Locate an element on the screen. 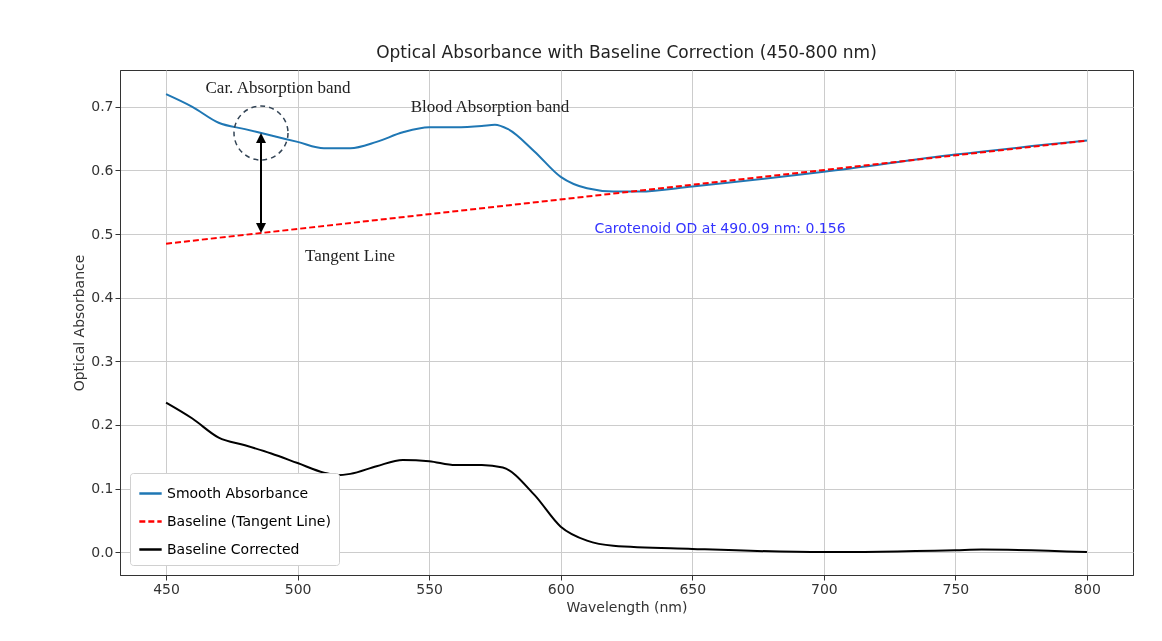 The height and width of the screenshot is (641, 1162). y-axis-title: Optical Absorbance is located at coordinates (79, 323).